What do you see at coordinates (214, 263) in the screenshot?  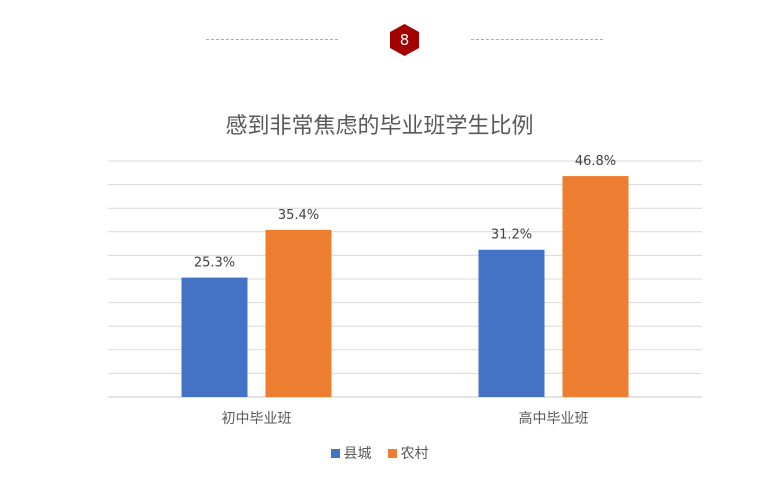 I see `data-label: 25.3%` at bounding box center [214, 263].